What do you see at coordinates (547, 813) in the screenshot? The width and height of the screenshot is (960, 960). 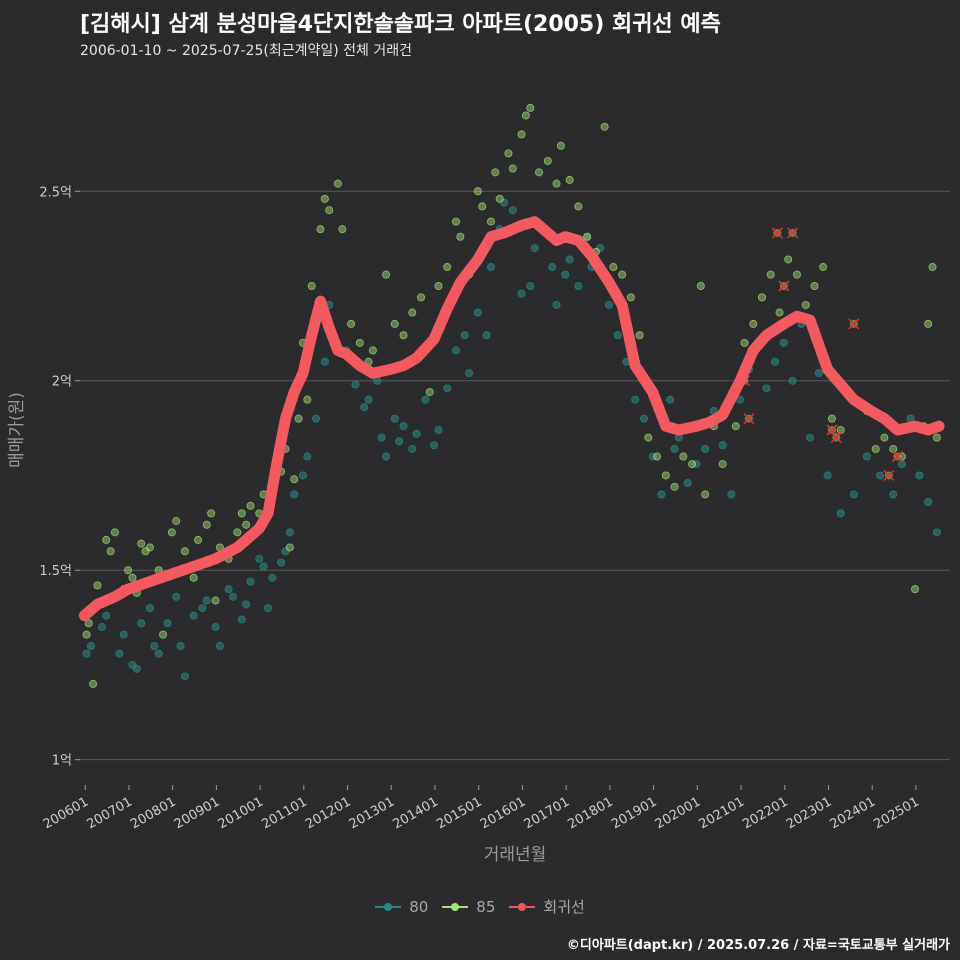 I see `x-tick-label-11: 201701` at bounding box center [547, 813].